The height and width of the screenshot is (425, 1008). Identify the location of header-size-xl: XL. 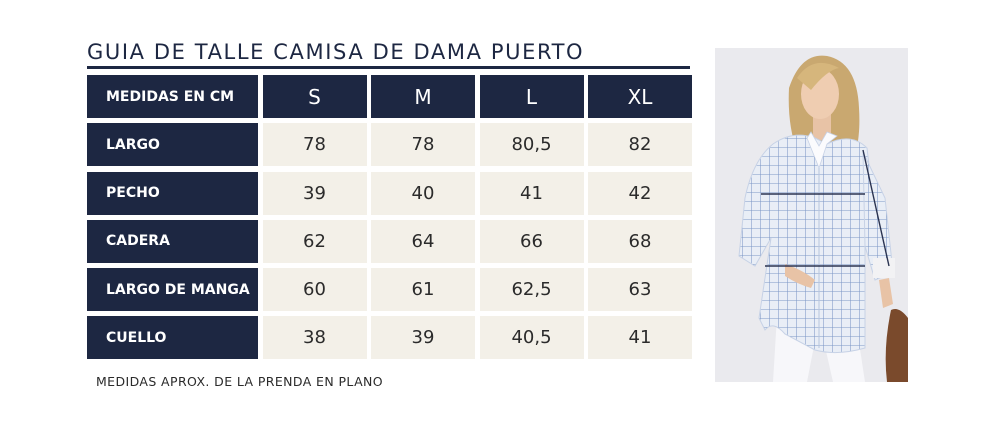
(640, 96).